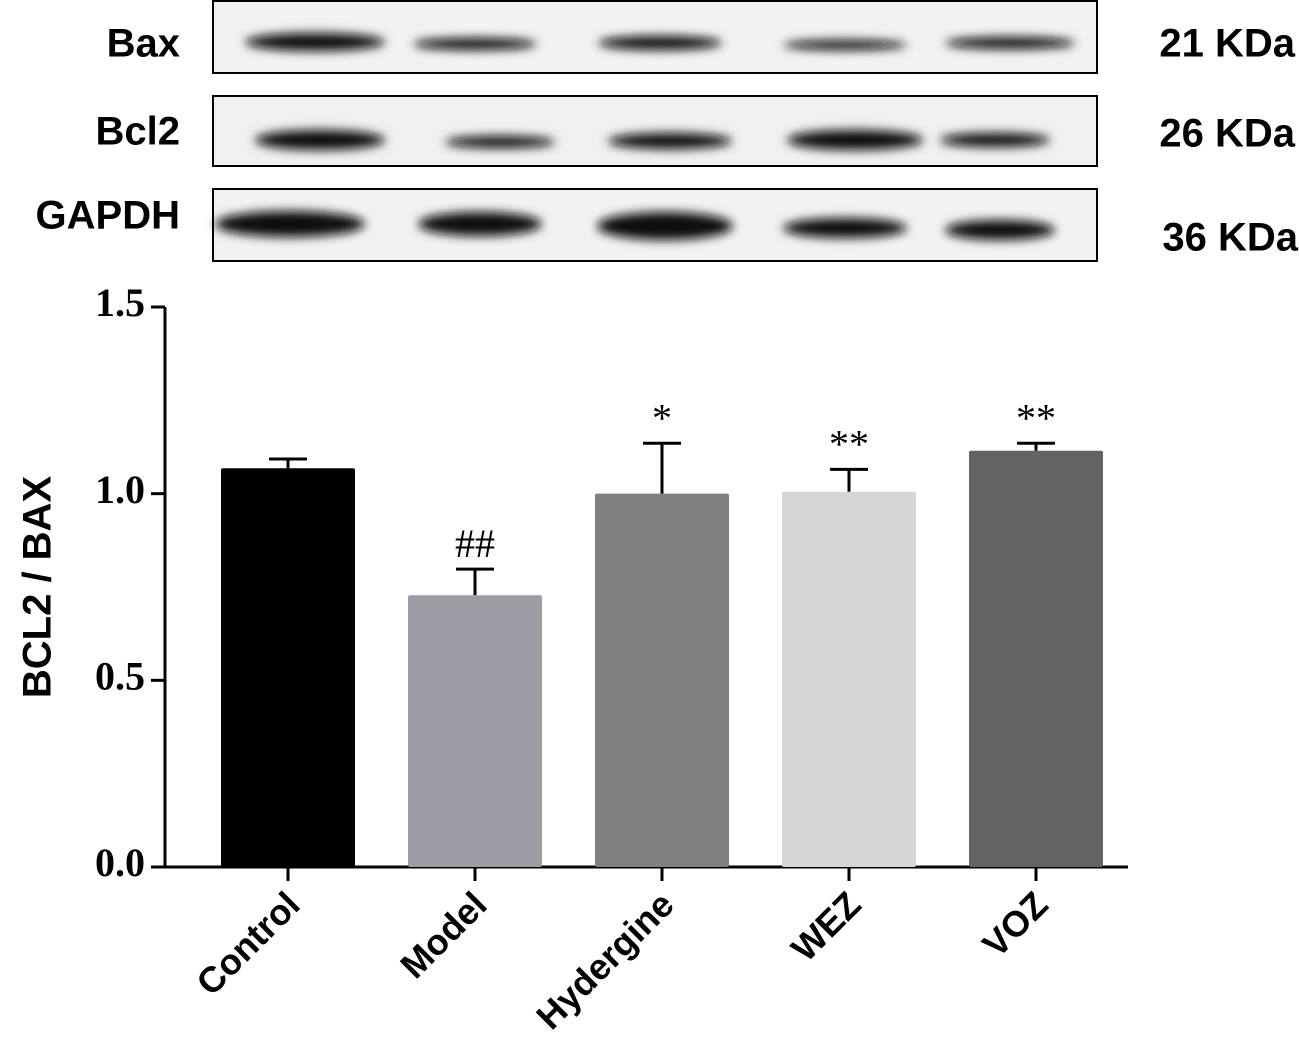 The image size is (1299, 1063). I want to click on bands, so click(645, 136).